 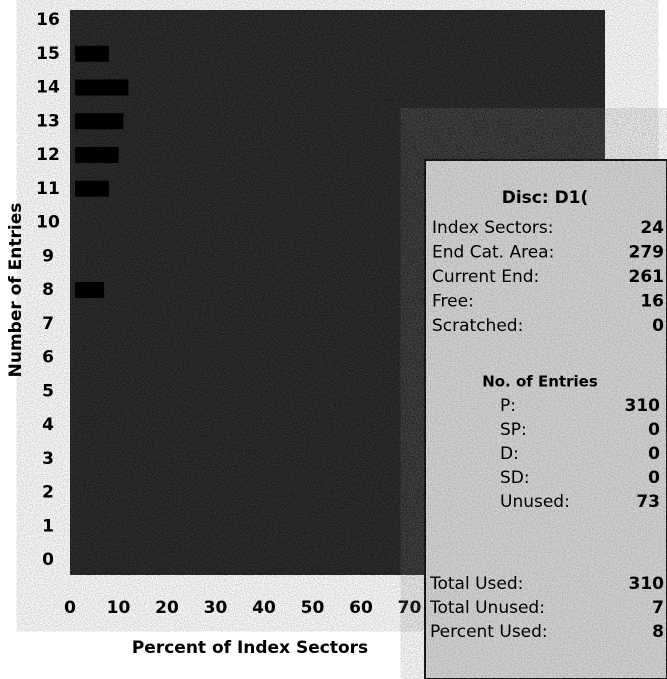 What do you see at coordinates (48, 20) in the screenshot?
I see `y-tick-label: 16` at bounding box center [48, 20].